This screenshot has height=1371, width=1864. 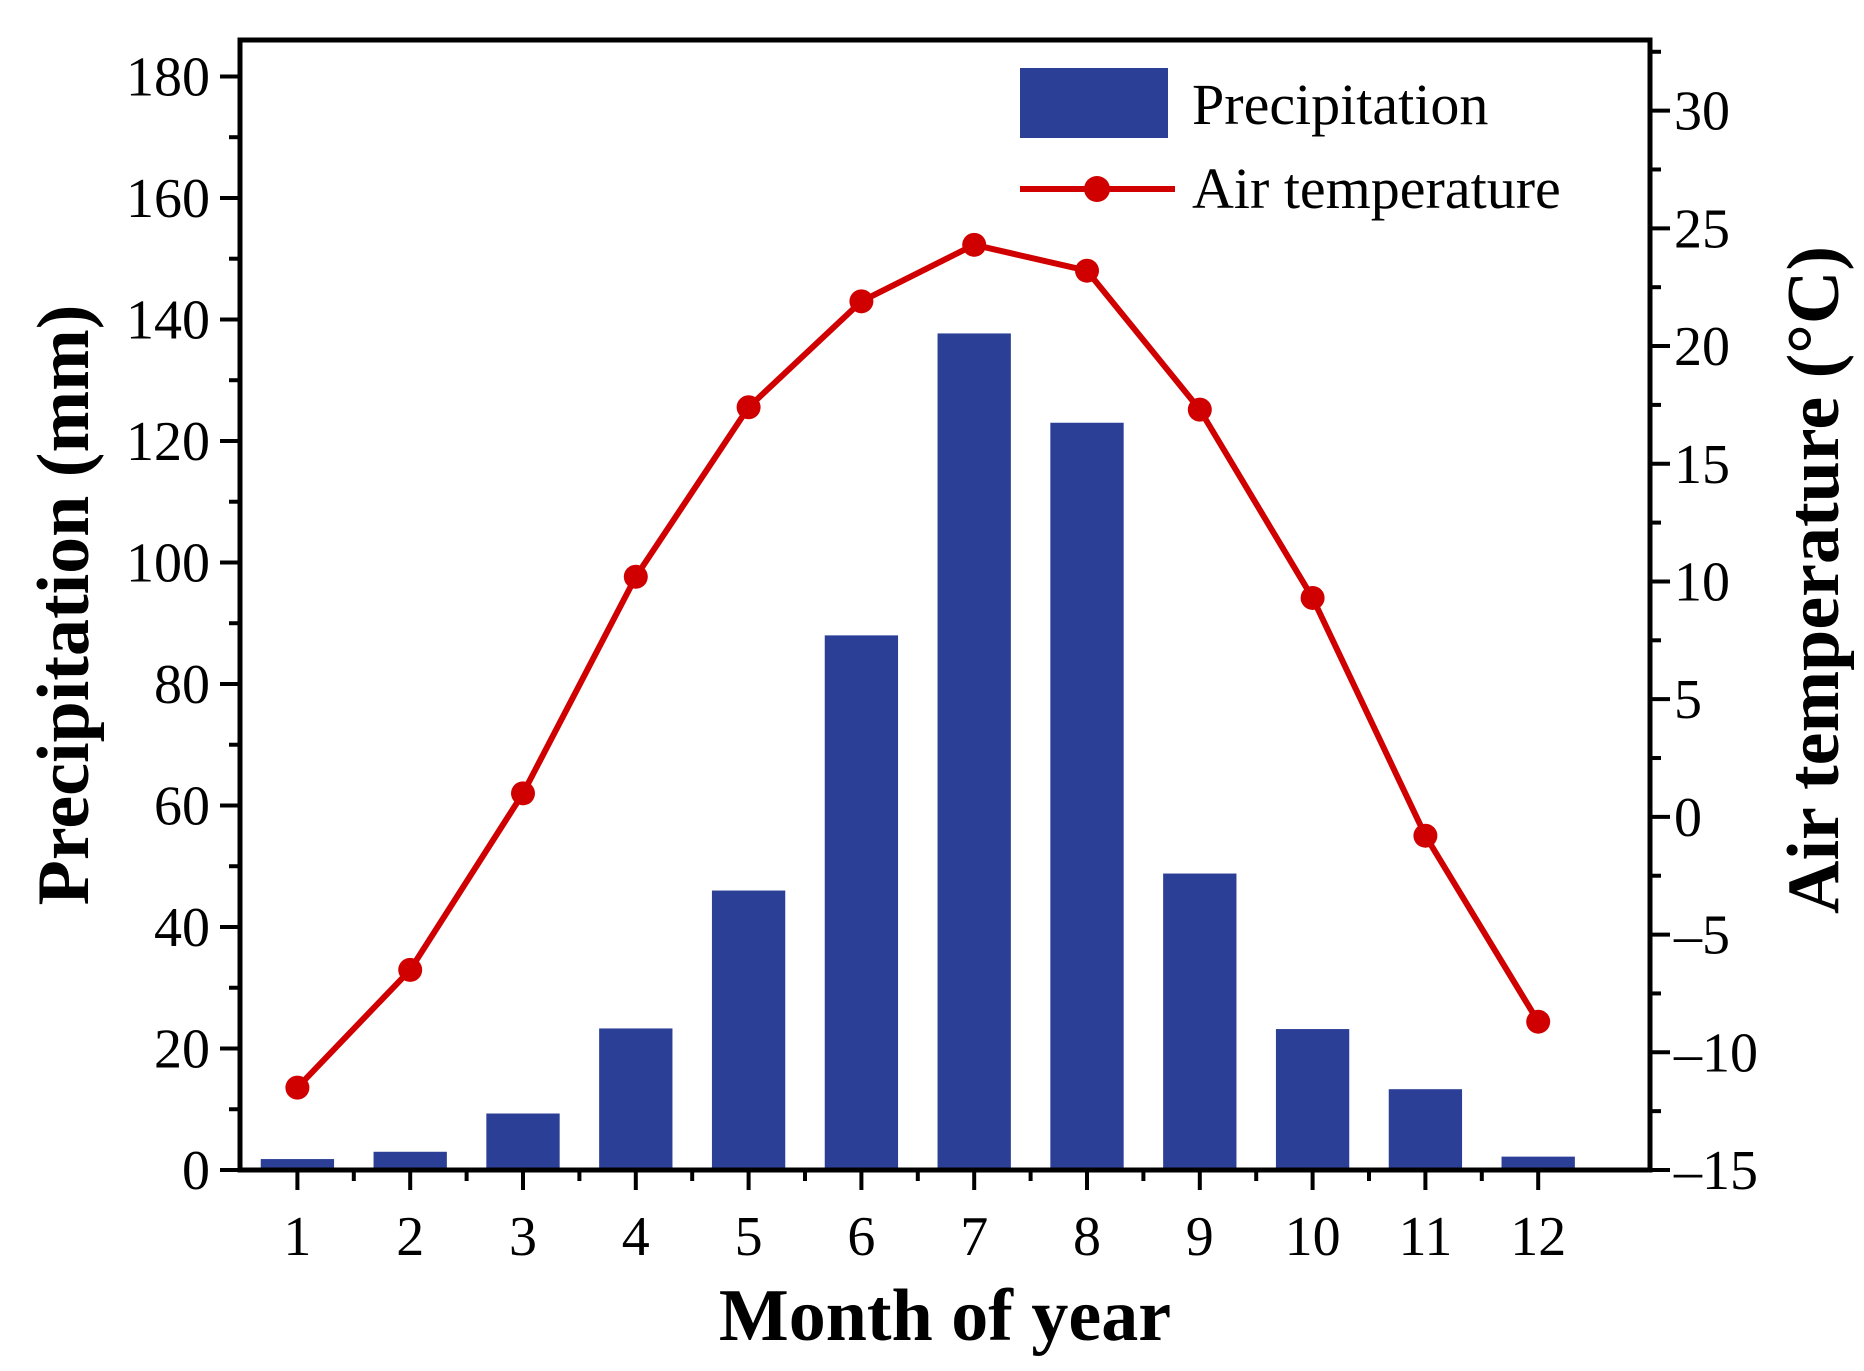 I want to click on left-tick-label-140: 140, so click(x=168, y=320).